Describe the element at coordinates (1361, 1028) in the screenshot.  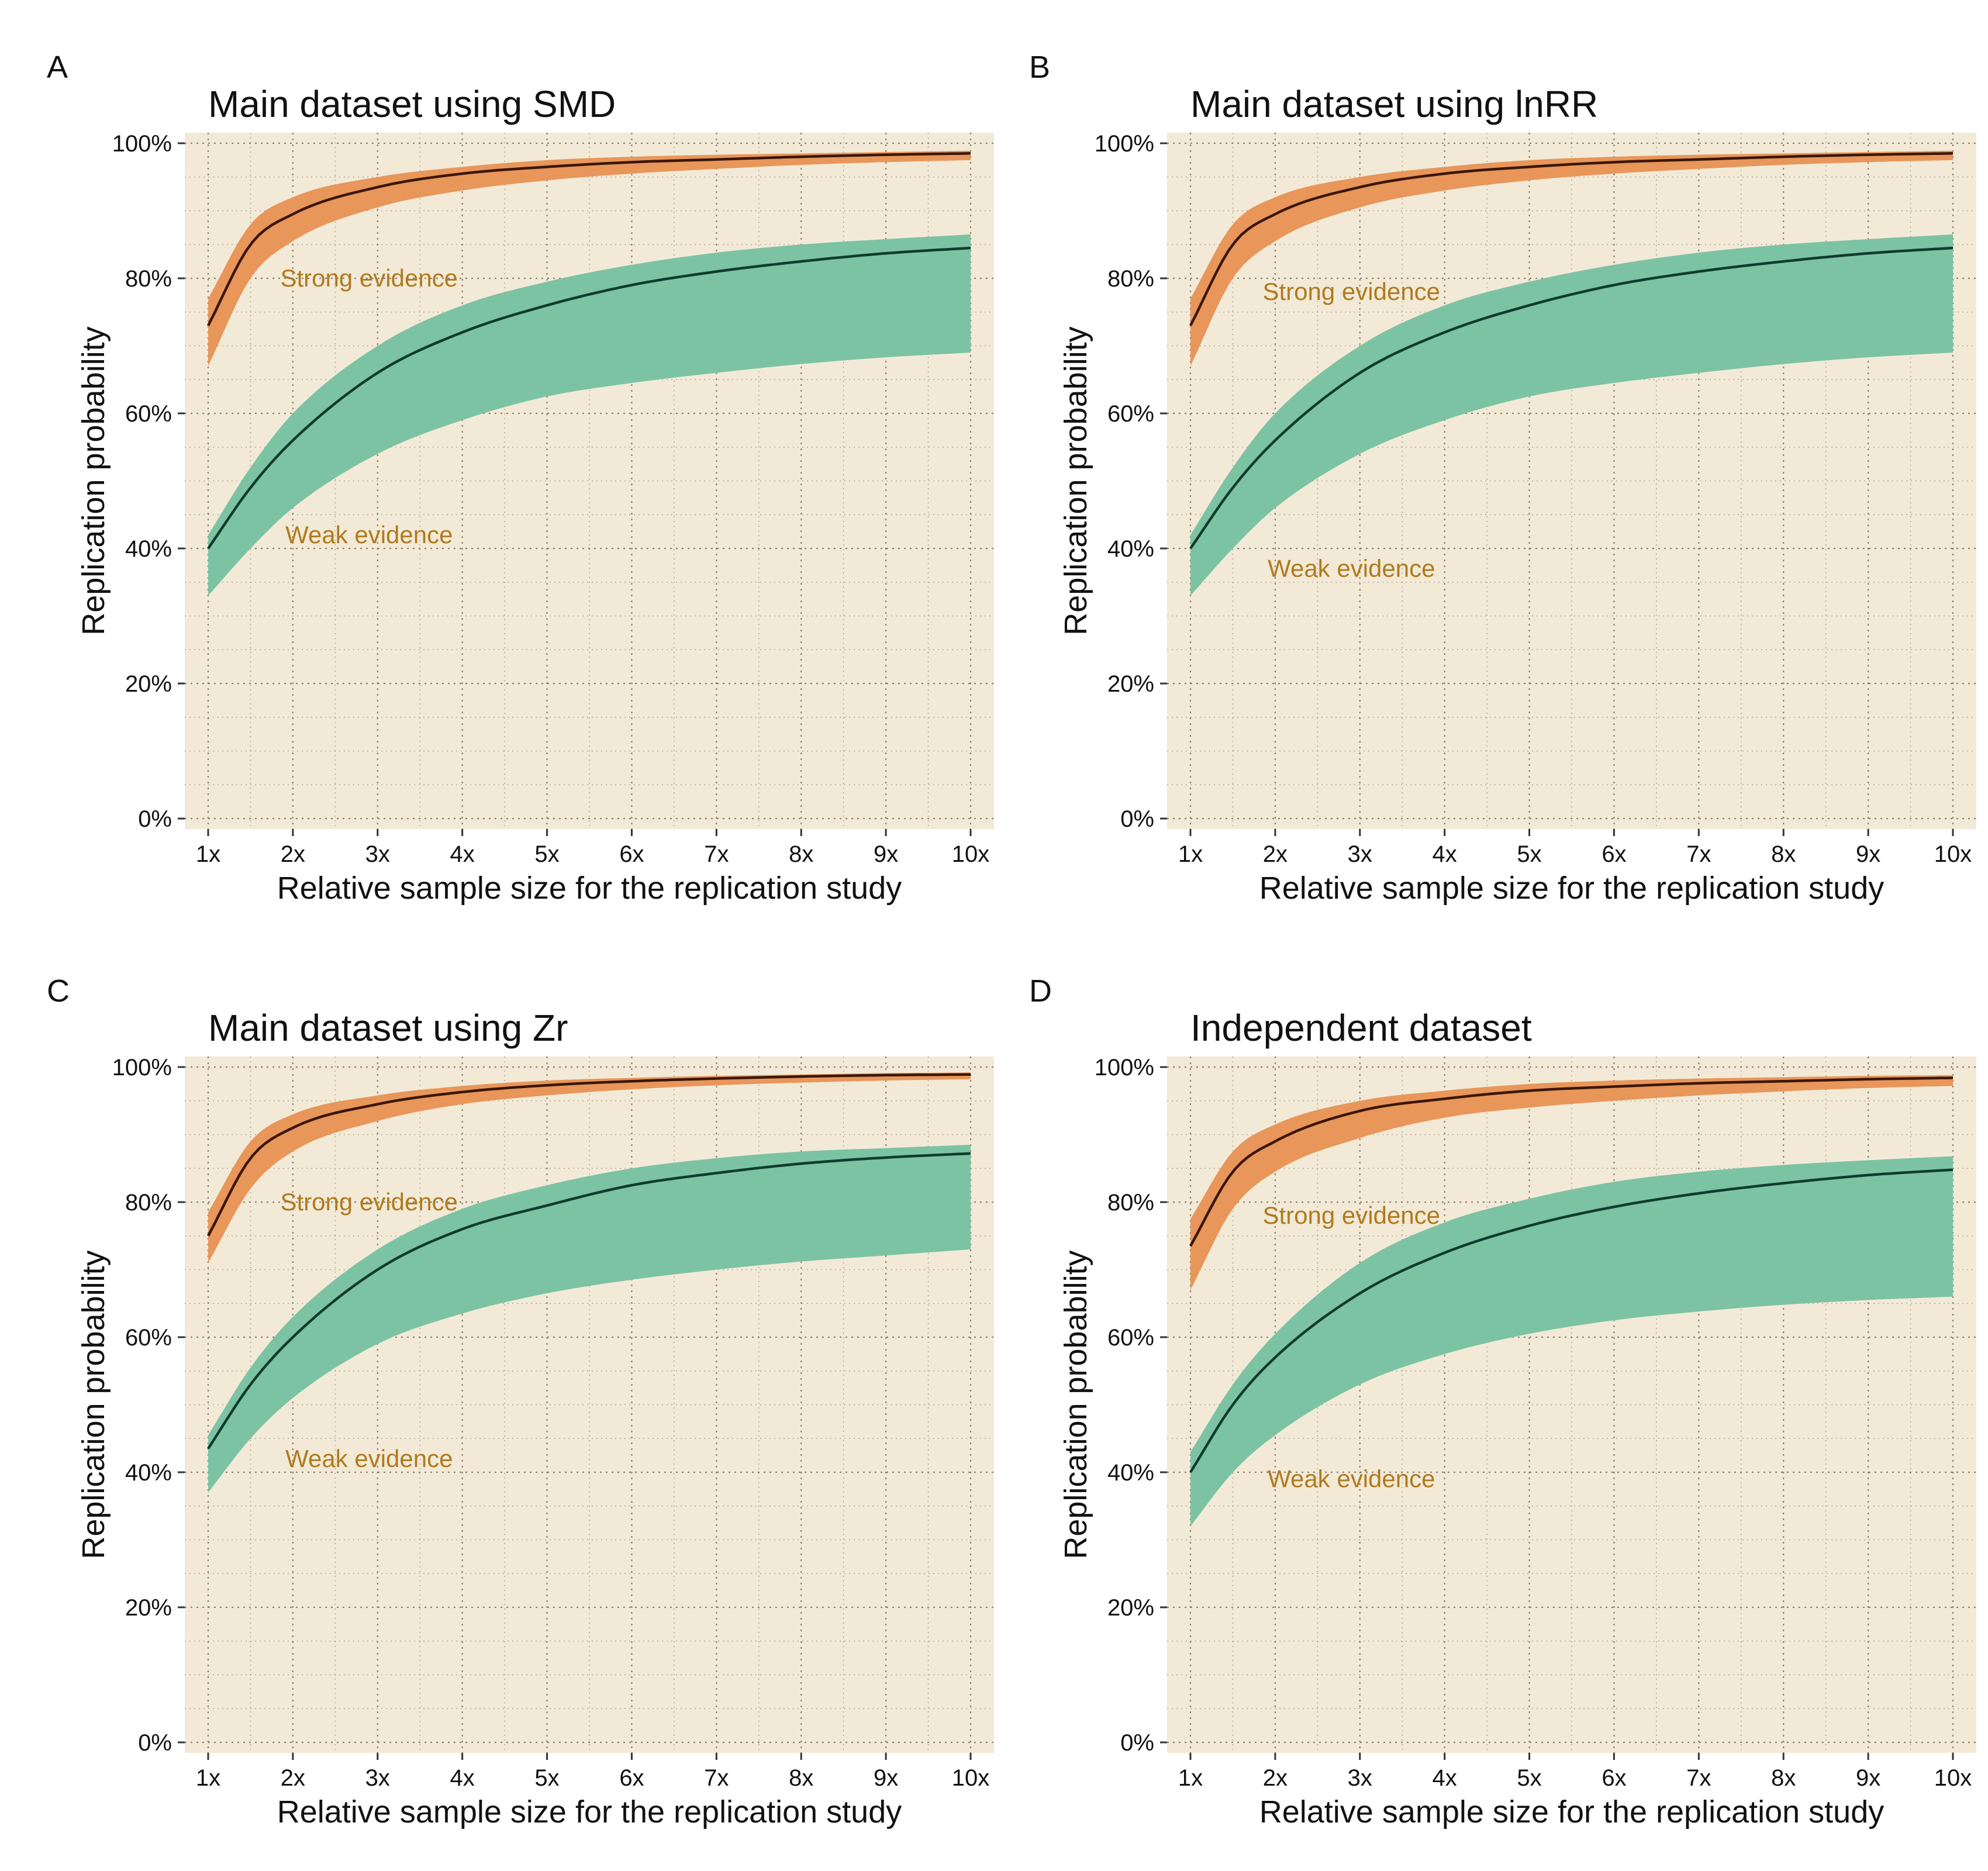
I see `panel-title: Independent dataset` at that location.